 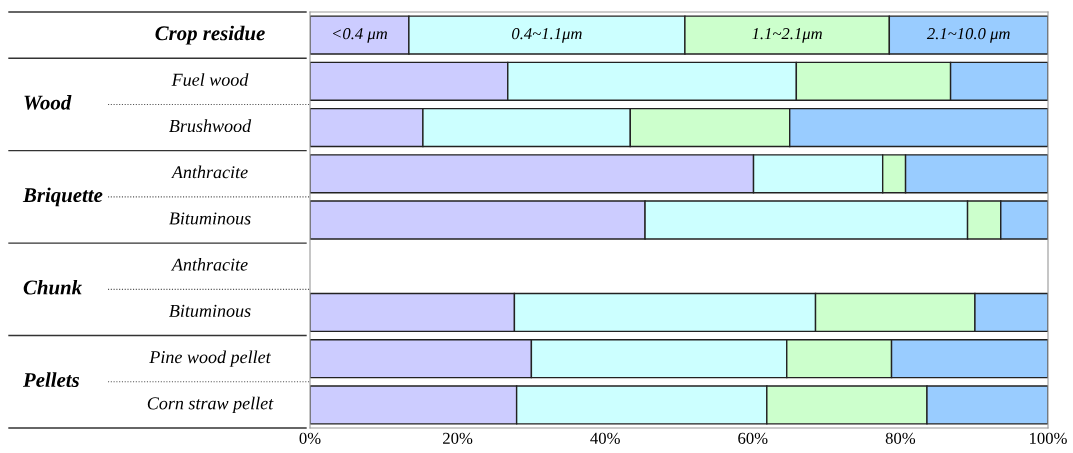 What do you see at coordinates (900, 438) in the screenshot?
I see `x-tick-label: 80%` at bounding box center [900, 438].